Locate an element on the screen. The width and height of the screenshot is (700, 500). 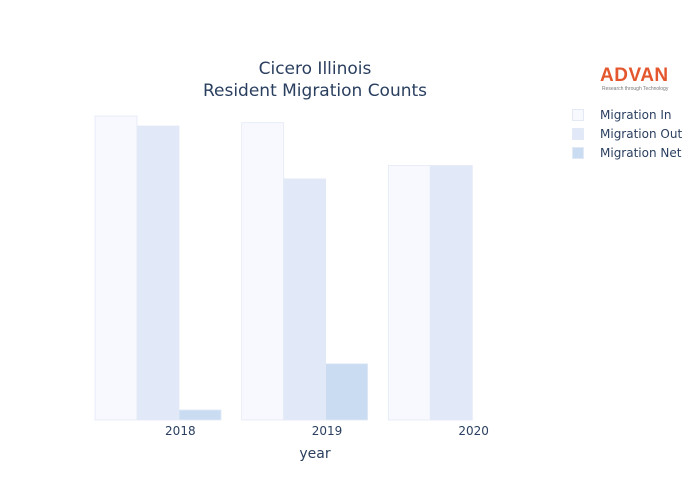
x-axis-title: year is located at coordinates (315, 454).